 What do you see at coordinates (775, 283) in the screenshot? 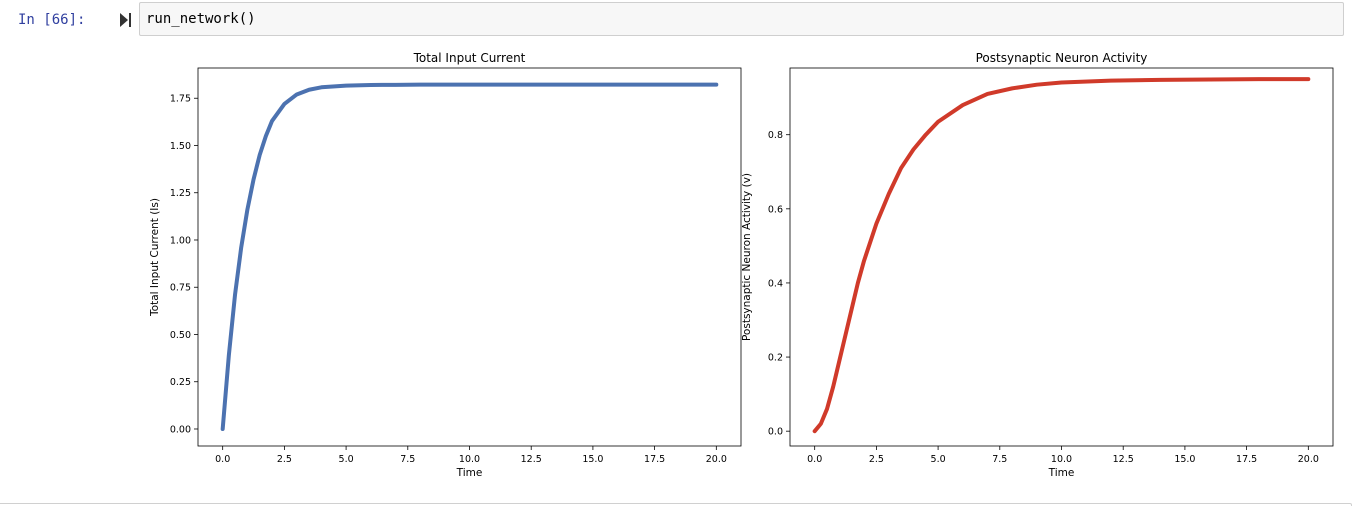
I see `right-y-tick-label: 0.4` at bounding box center [775, 283].